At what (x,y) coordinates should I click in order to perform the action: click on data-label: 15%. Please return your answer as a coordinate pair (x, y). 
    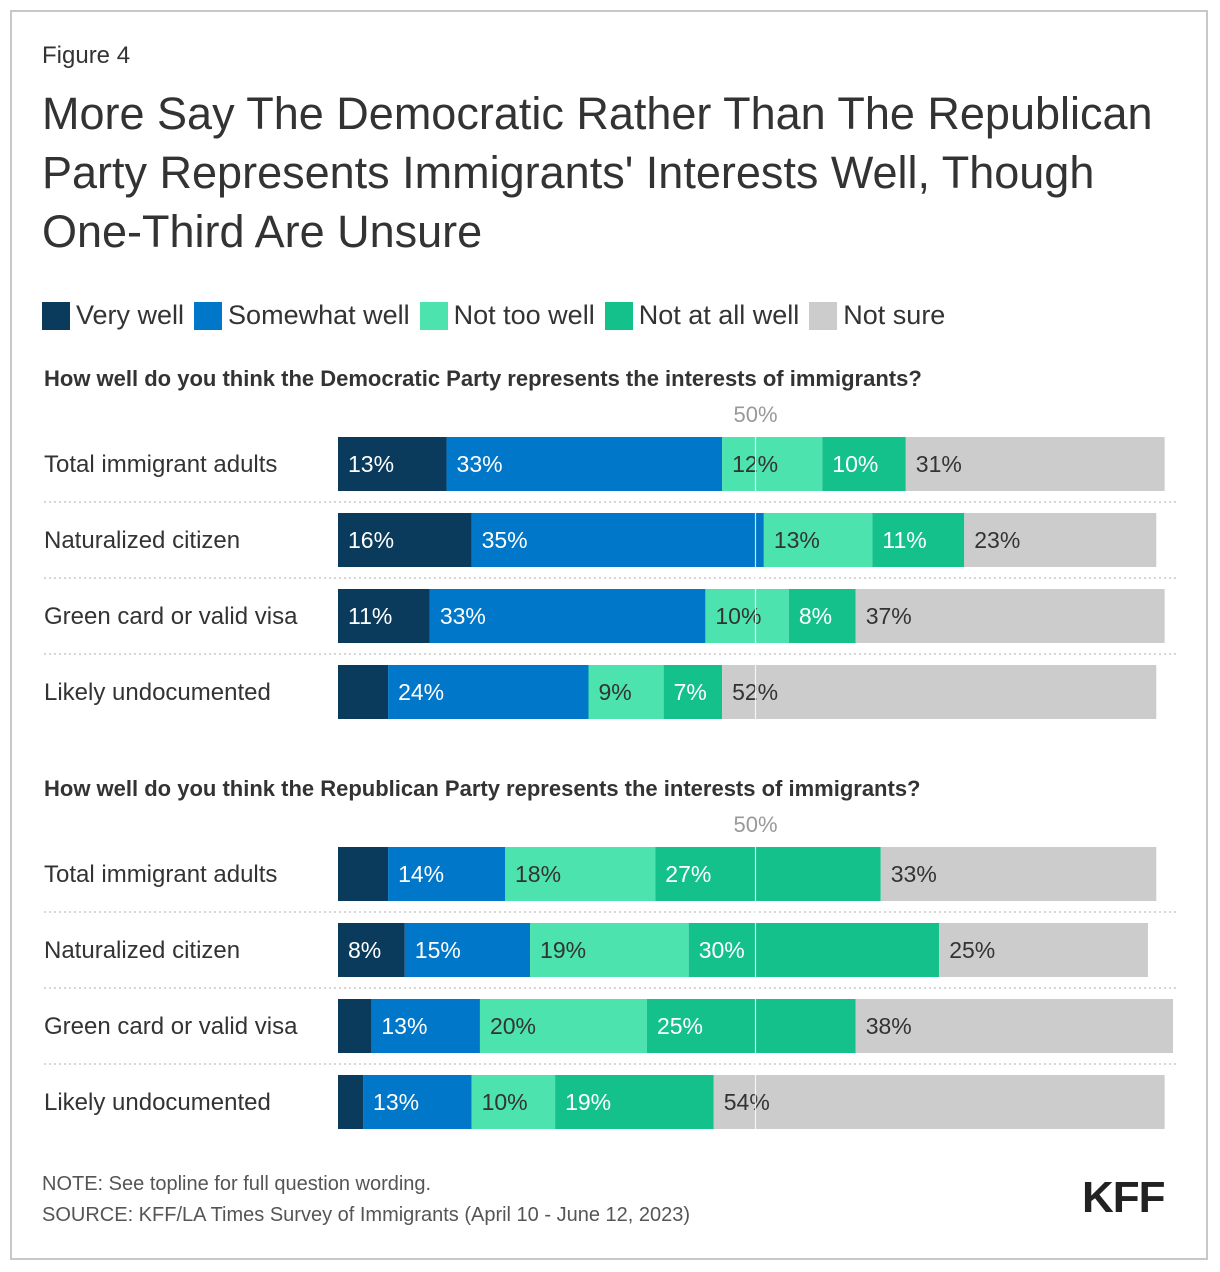
    Looking at the image, I should click on (438, 950).